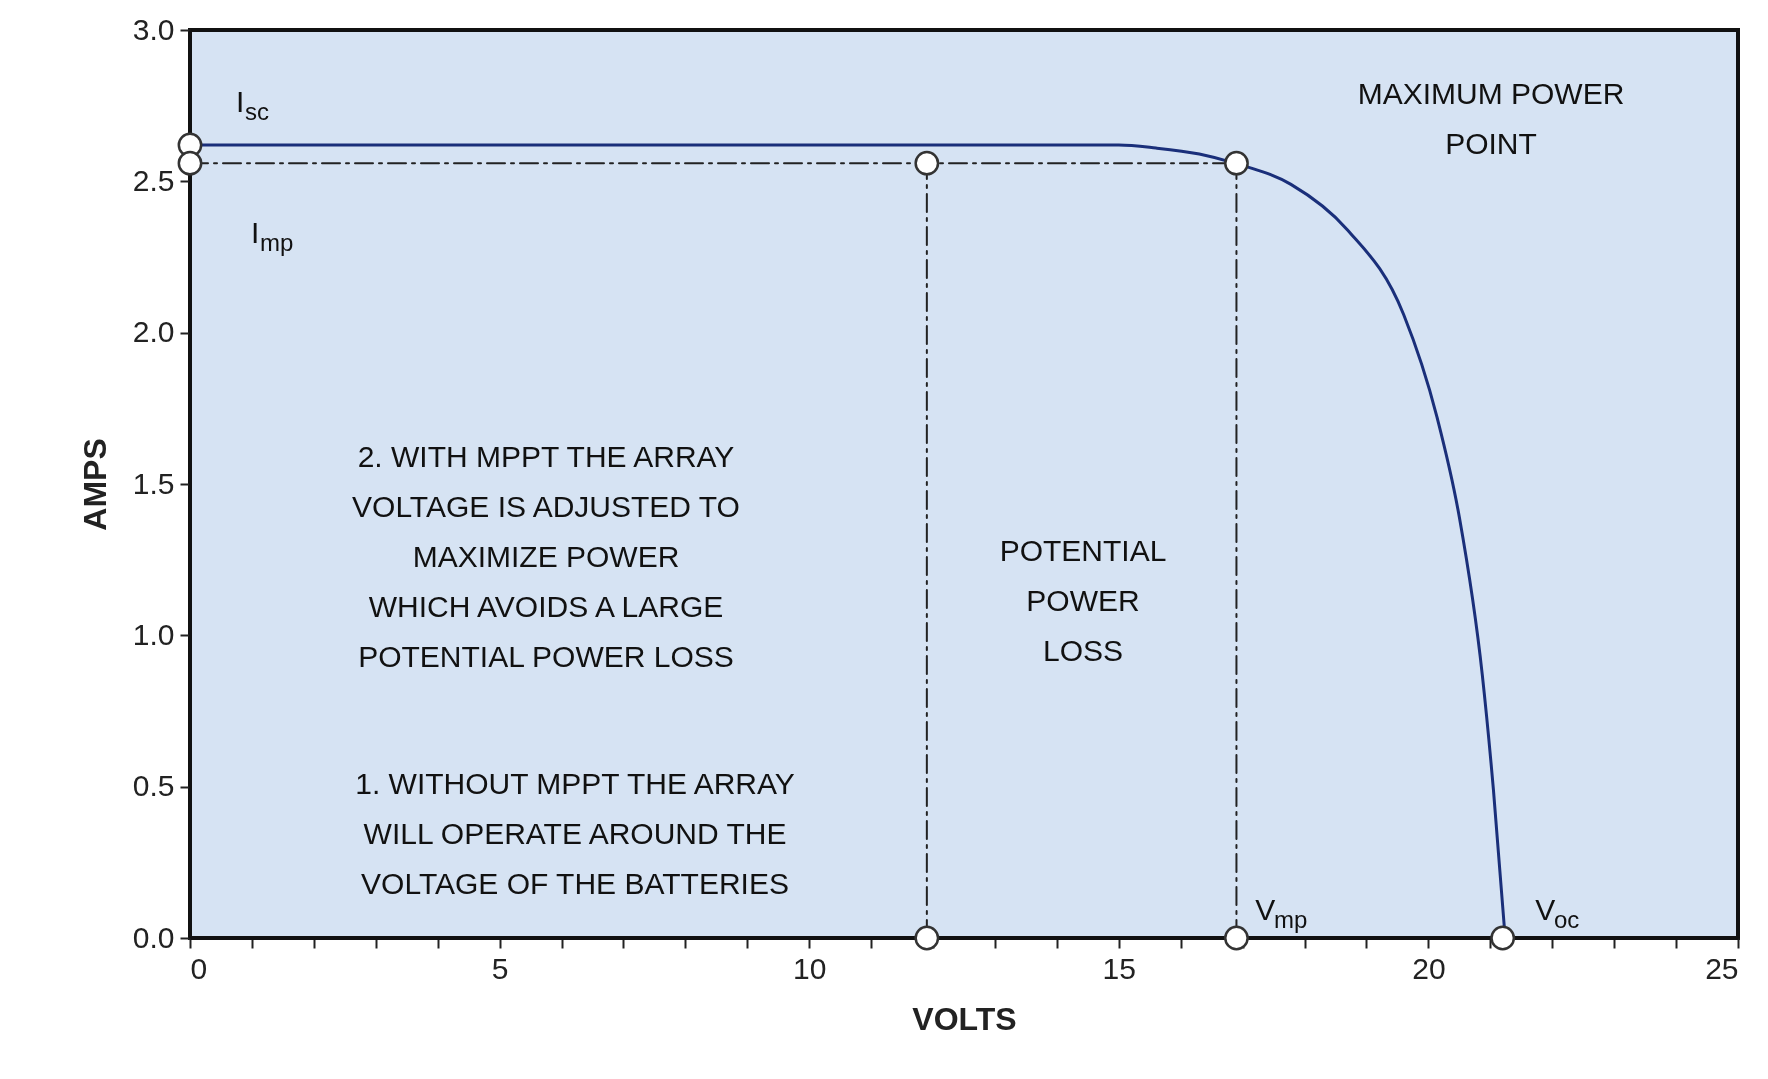 Image resolution: width=1768 pixels, height=1079 pixels. What do you see at coordinates (1119, 968) in the screenshot?
I see `x-tick-label: 15` at bounding box center [1119, 968].